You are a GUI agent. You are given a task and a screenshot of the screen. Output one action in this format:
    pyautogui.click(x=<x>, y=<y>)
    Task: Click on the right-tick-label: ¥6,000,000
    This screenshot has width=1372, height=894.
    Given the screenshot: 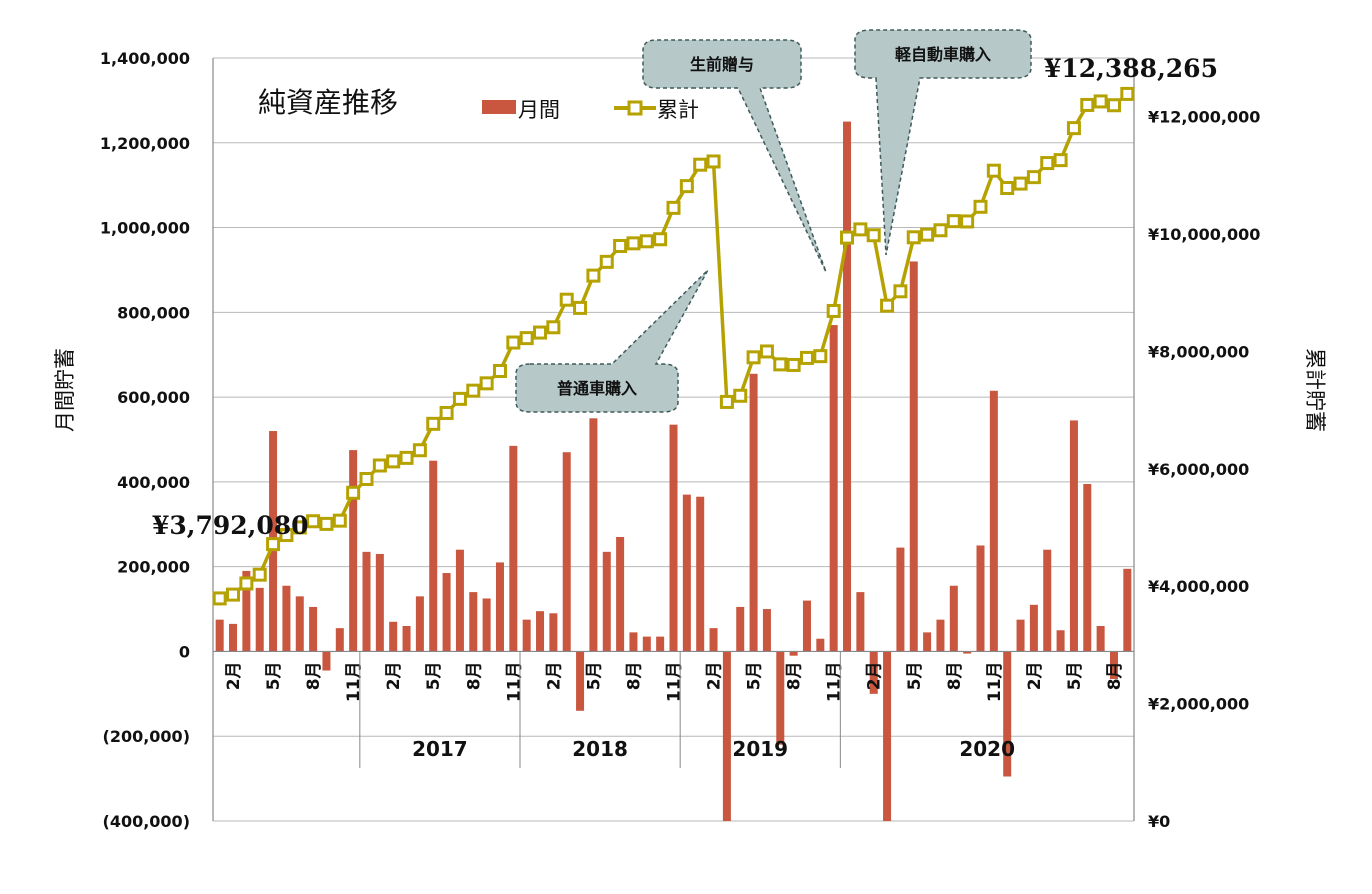 What is the action you would take?
    pyautogui.click(x=1198, y=469)
    